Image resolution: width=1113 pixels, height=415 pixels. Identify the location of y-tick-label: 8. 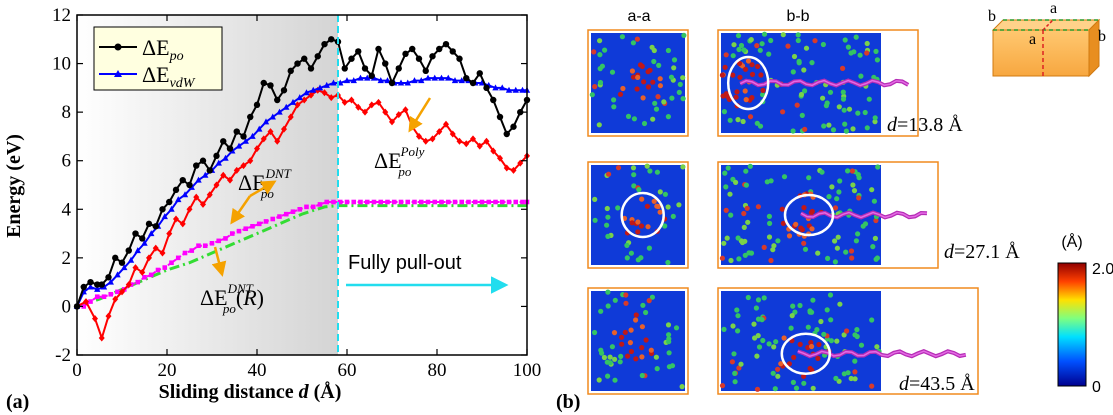
(67, 112).